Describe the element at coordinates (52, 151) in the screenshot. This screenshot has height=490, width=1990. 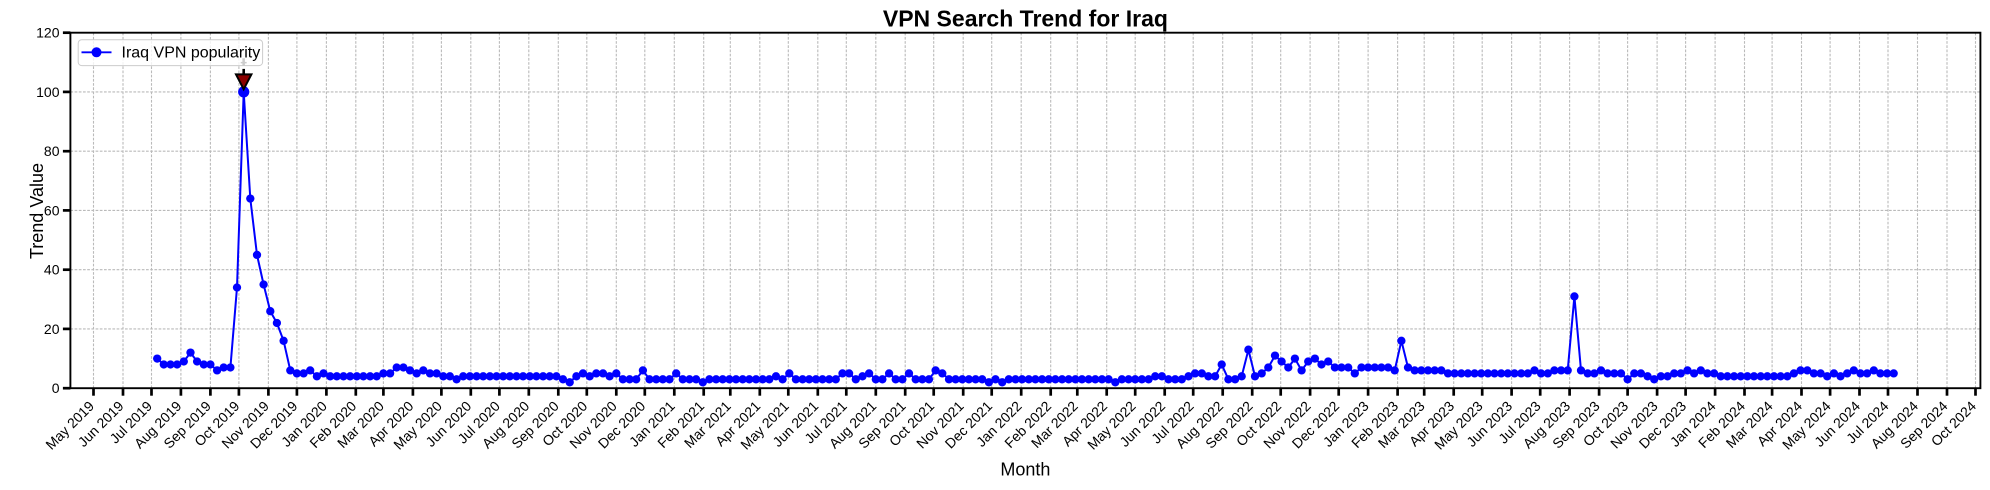
I see `svg-text: 80` at that location.